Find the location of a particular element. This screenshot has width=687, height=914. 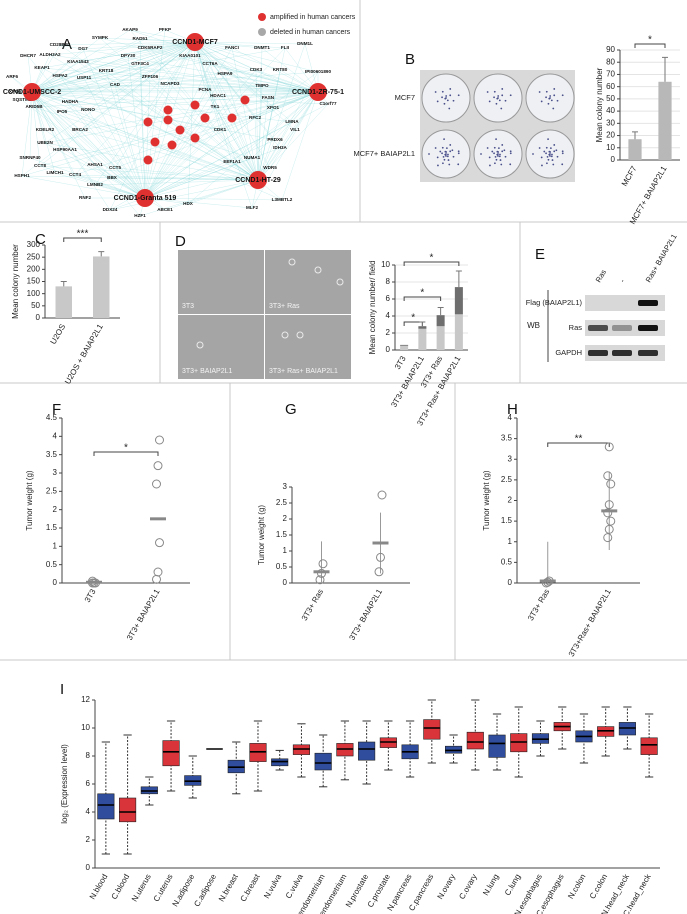

gene-label: BBX is located at coordinates (112, 177).